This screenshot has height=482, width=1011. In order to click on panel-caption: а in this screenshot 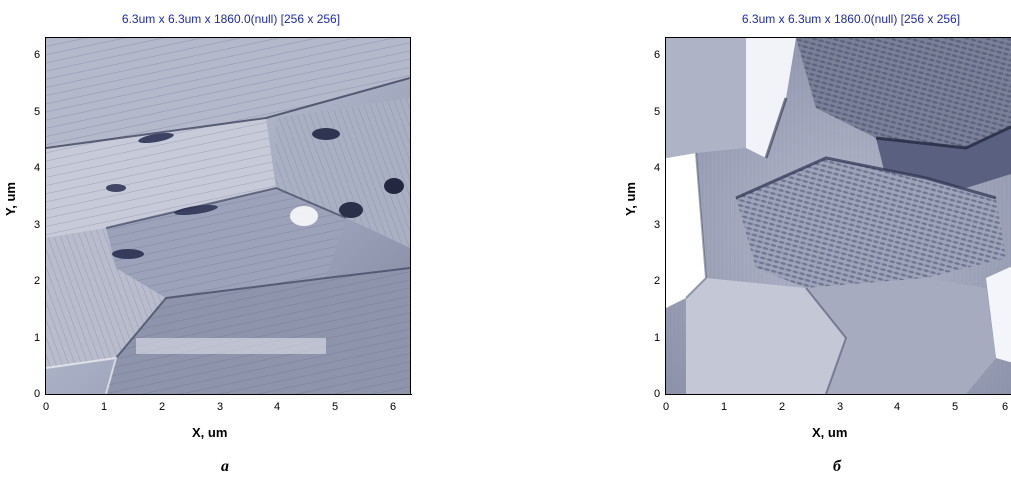, I will do `click(225, 466)`.